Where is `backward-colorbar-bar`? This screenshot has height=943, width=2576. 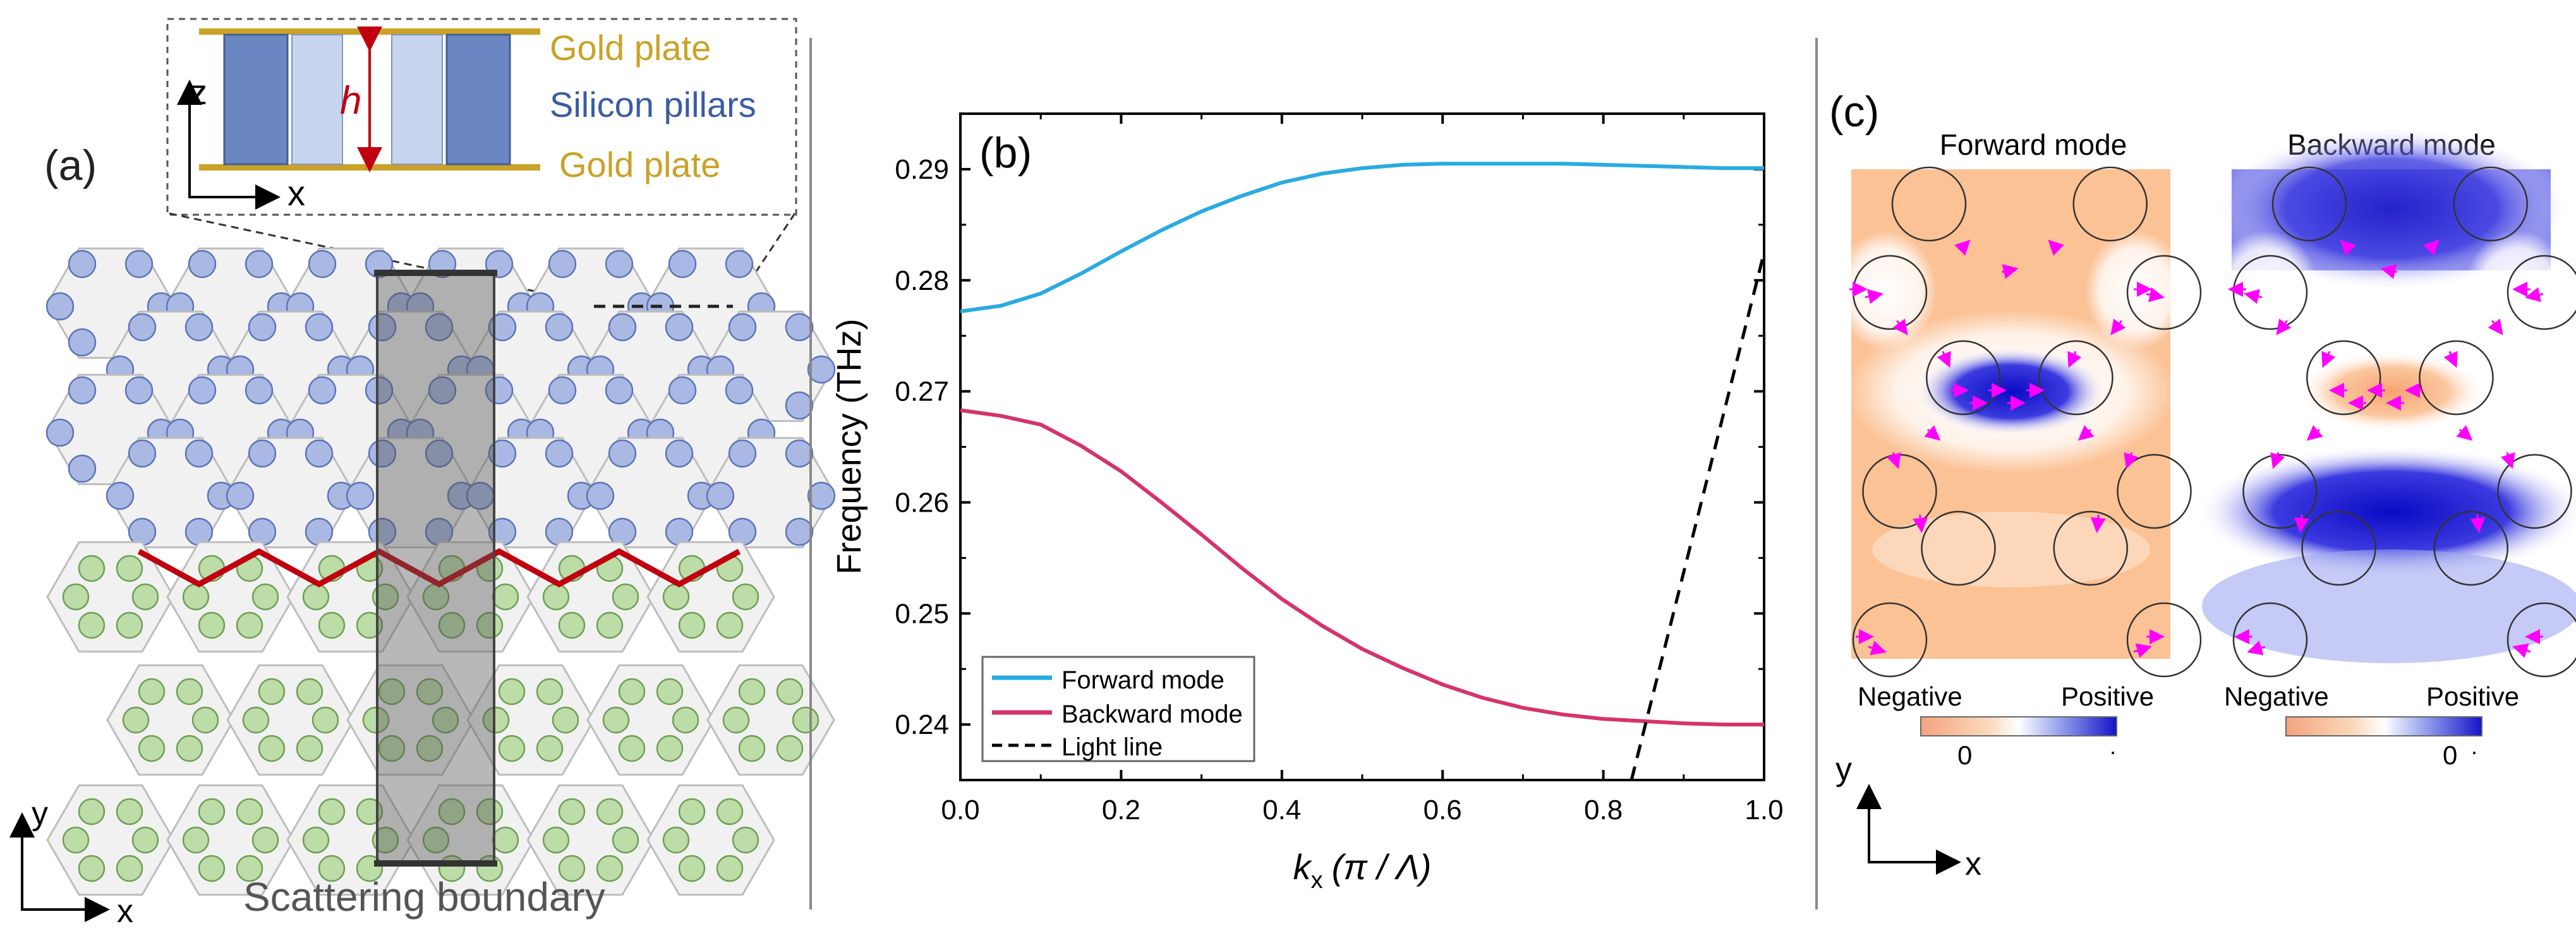
backward-colorbar-bar is located at coordinates (2383, 726).